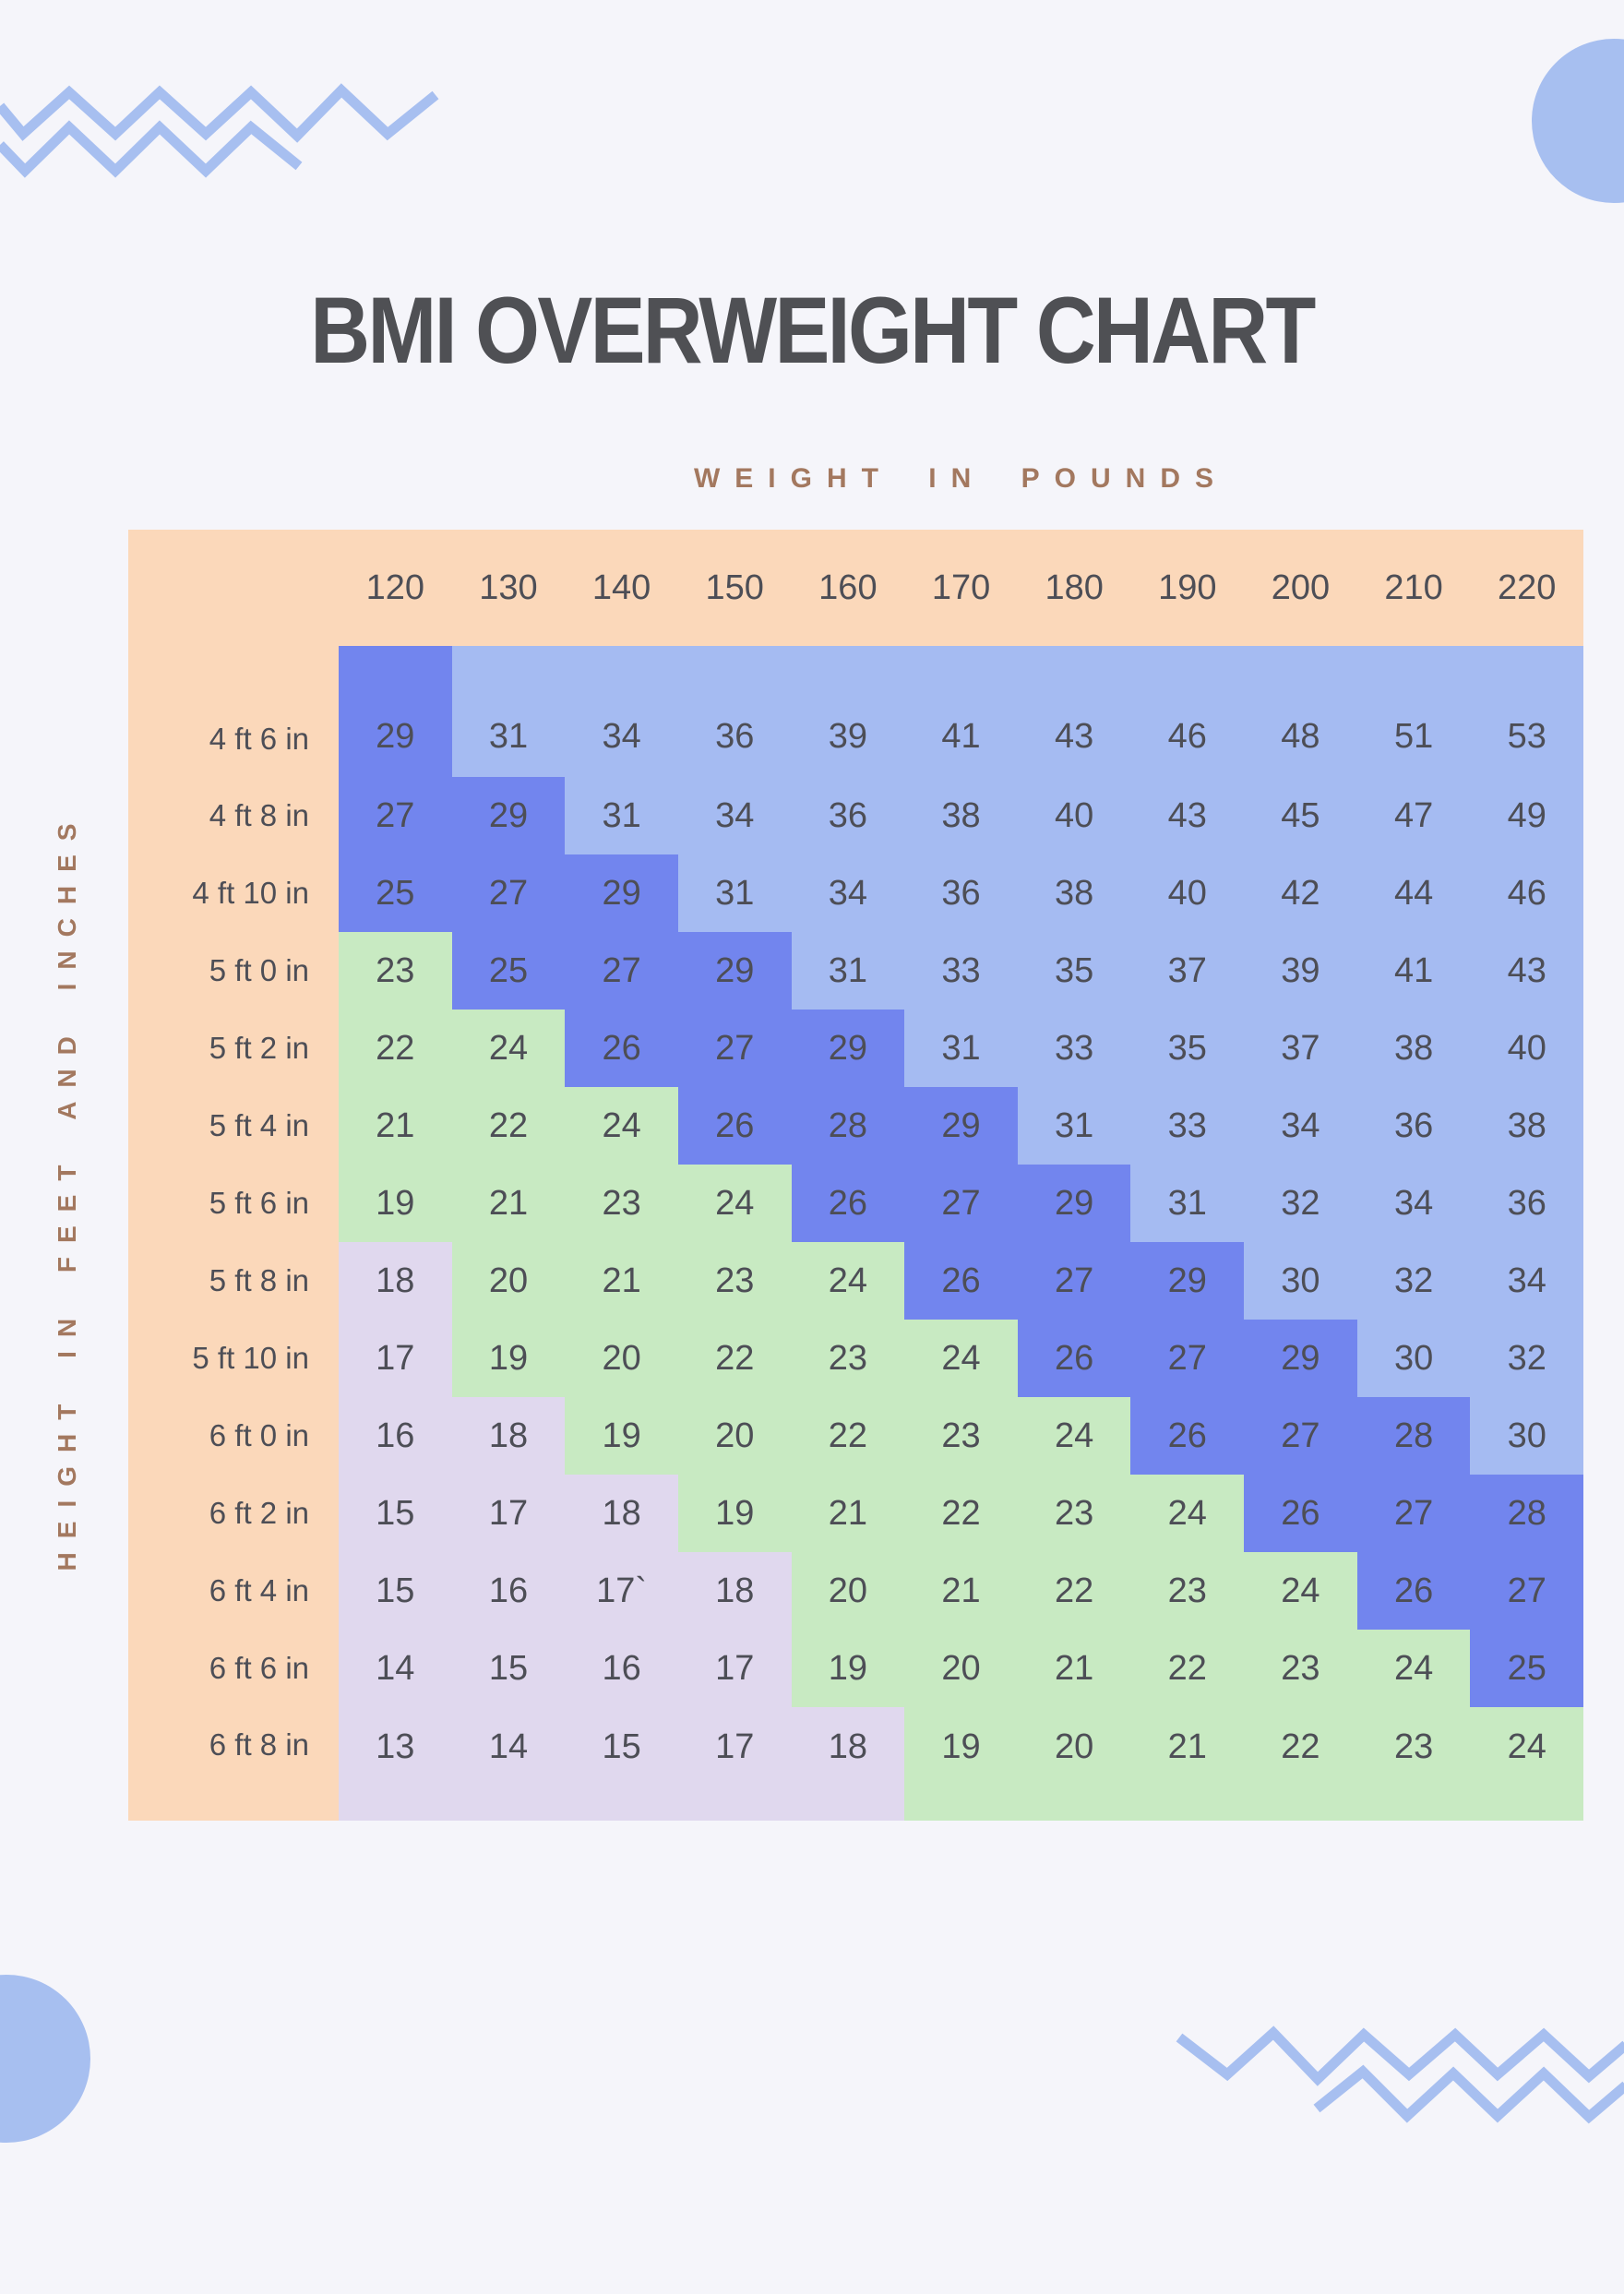 Image resolution: width=1624 pixels, height=2294 pixels. Describe the element at coordinates (67, 1190) in the screenshot. I see `y-axis-label: HEIGHT IN FEET AND INCHES` at that location.